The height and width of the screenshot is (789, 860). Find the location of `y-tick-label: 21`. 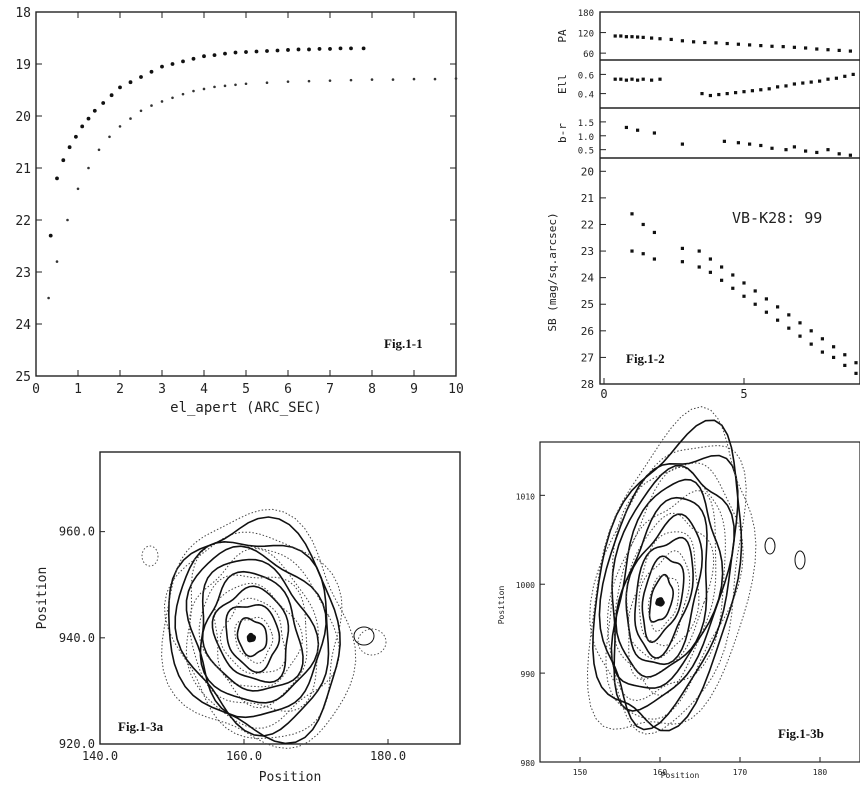

y-tick-label: 21 is located at coordinates (23, 169).